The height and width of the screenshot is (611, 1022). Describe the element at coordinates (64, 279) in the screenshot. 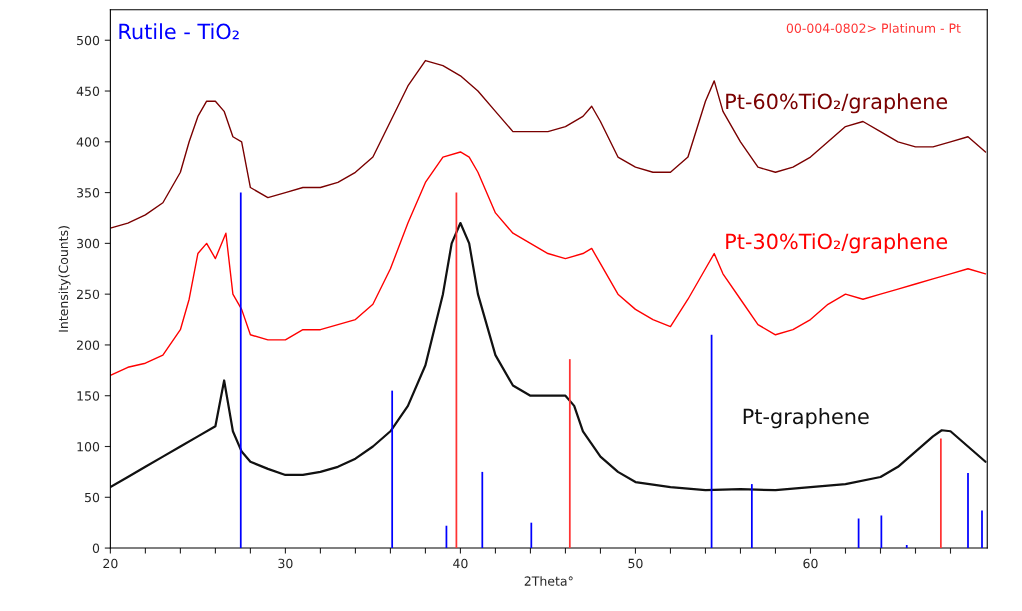

I see `y-axis-title: Intensity(Counts)` at that location.